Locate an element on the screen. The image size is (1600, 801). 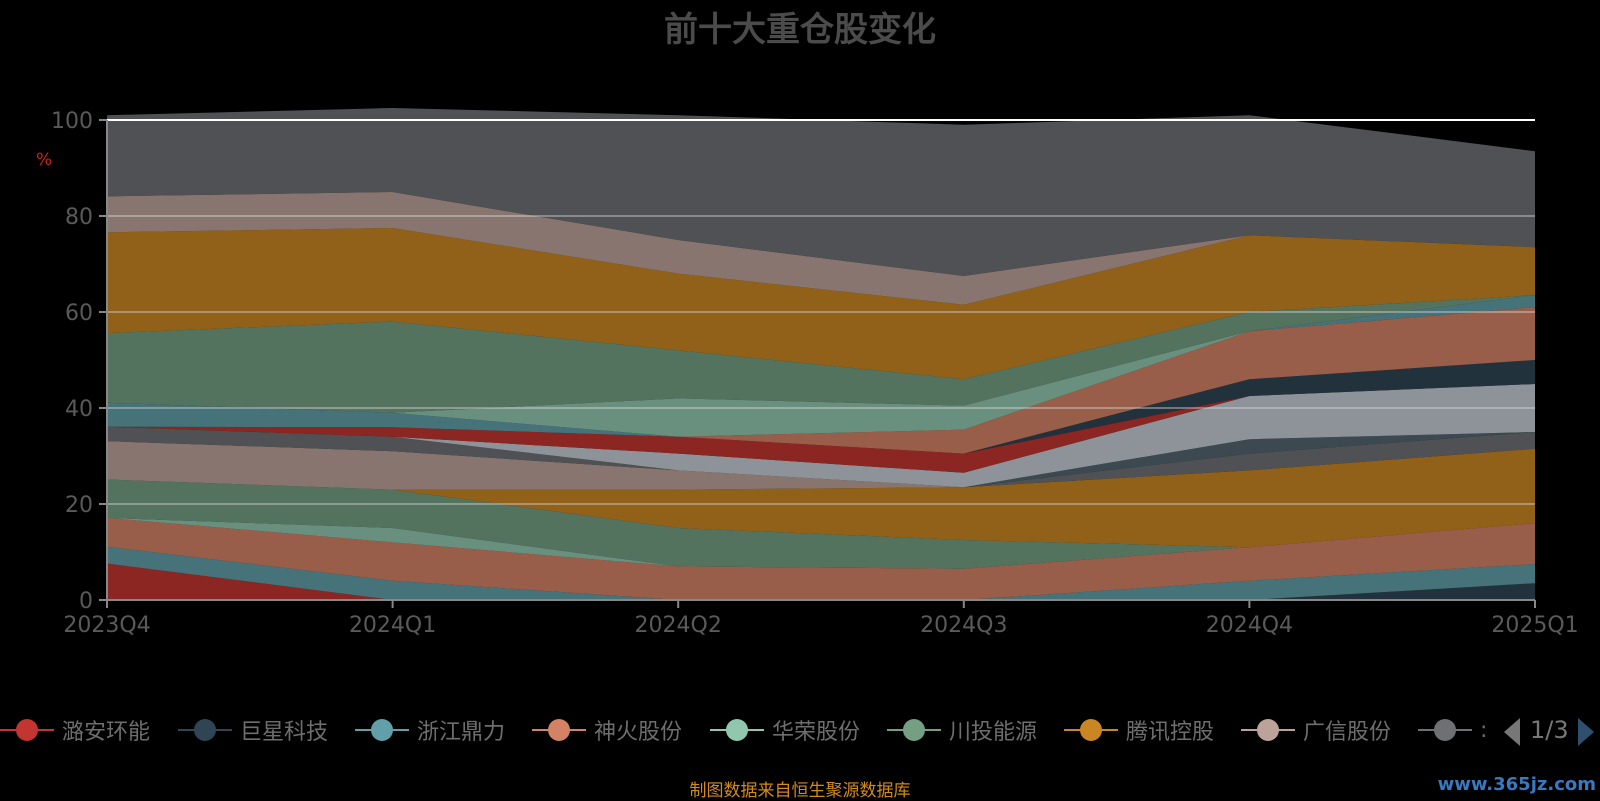
legend-item-5: 华荣股份 is located at coordinates (785, 730).